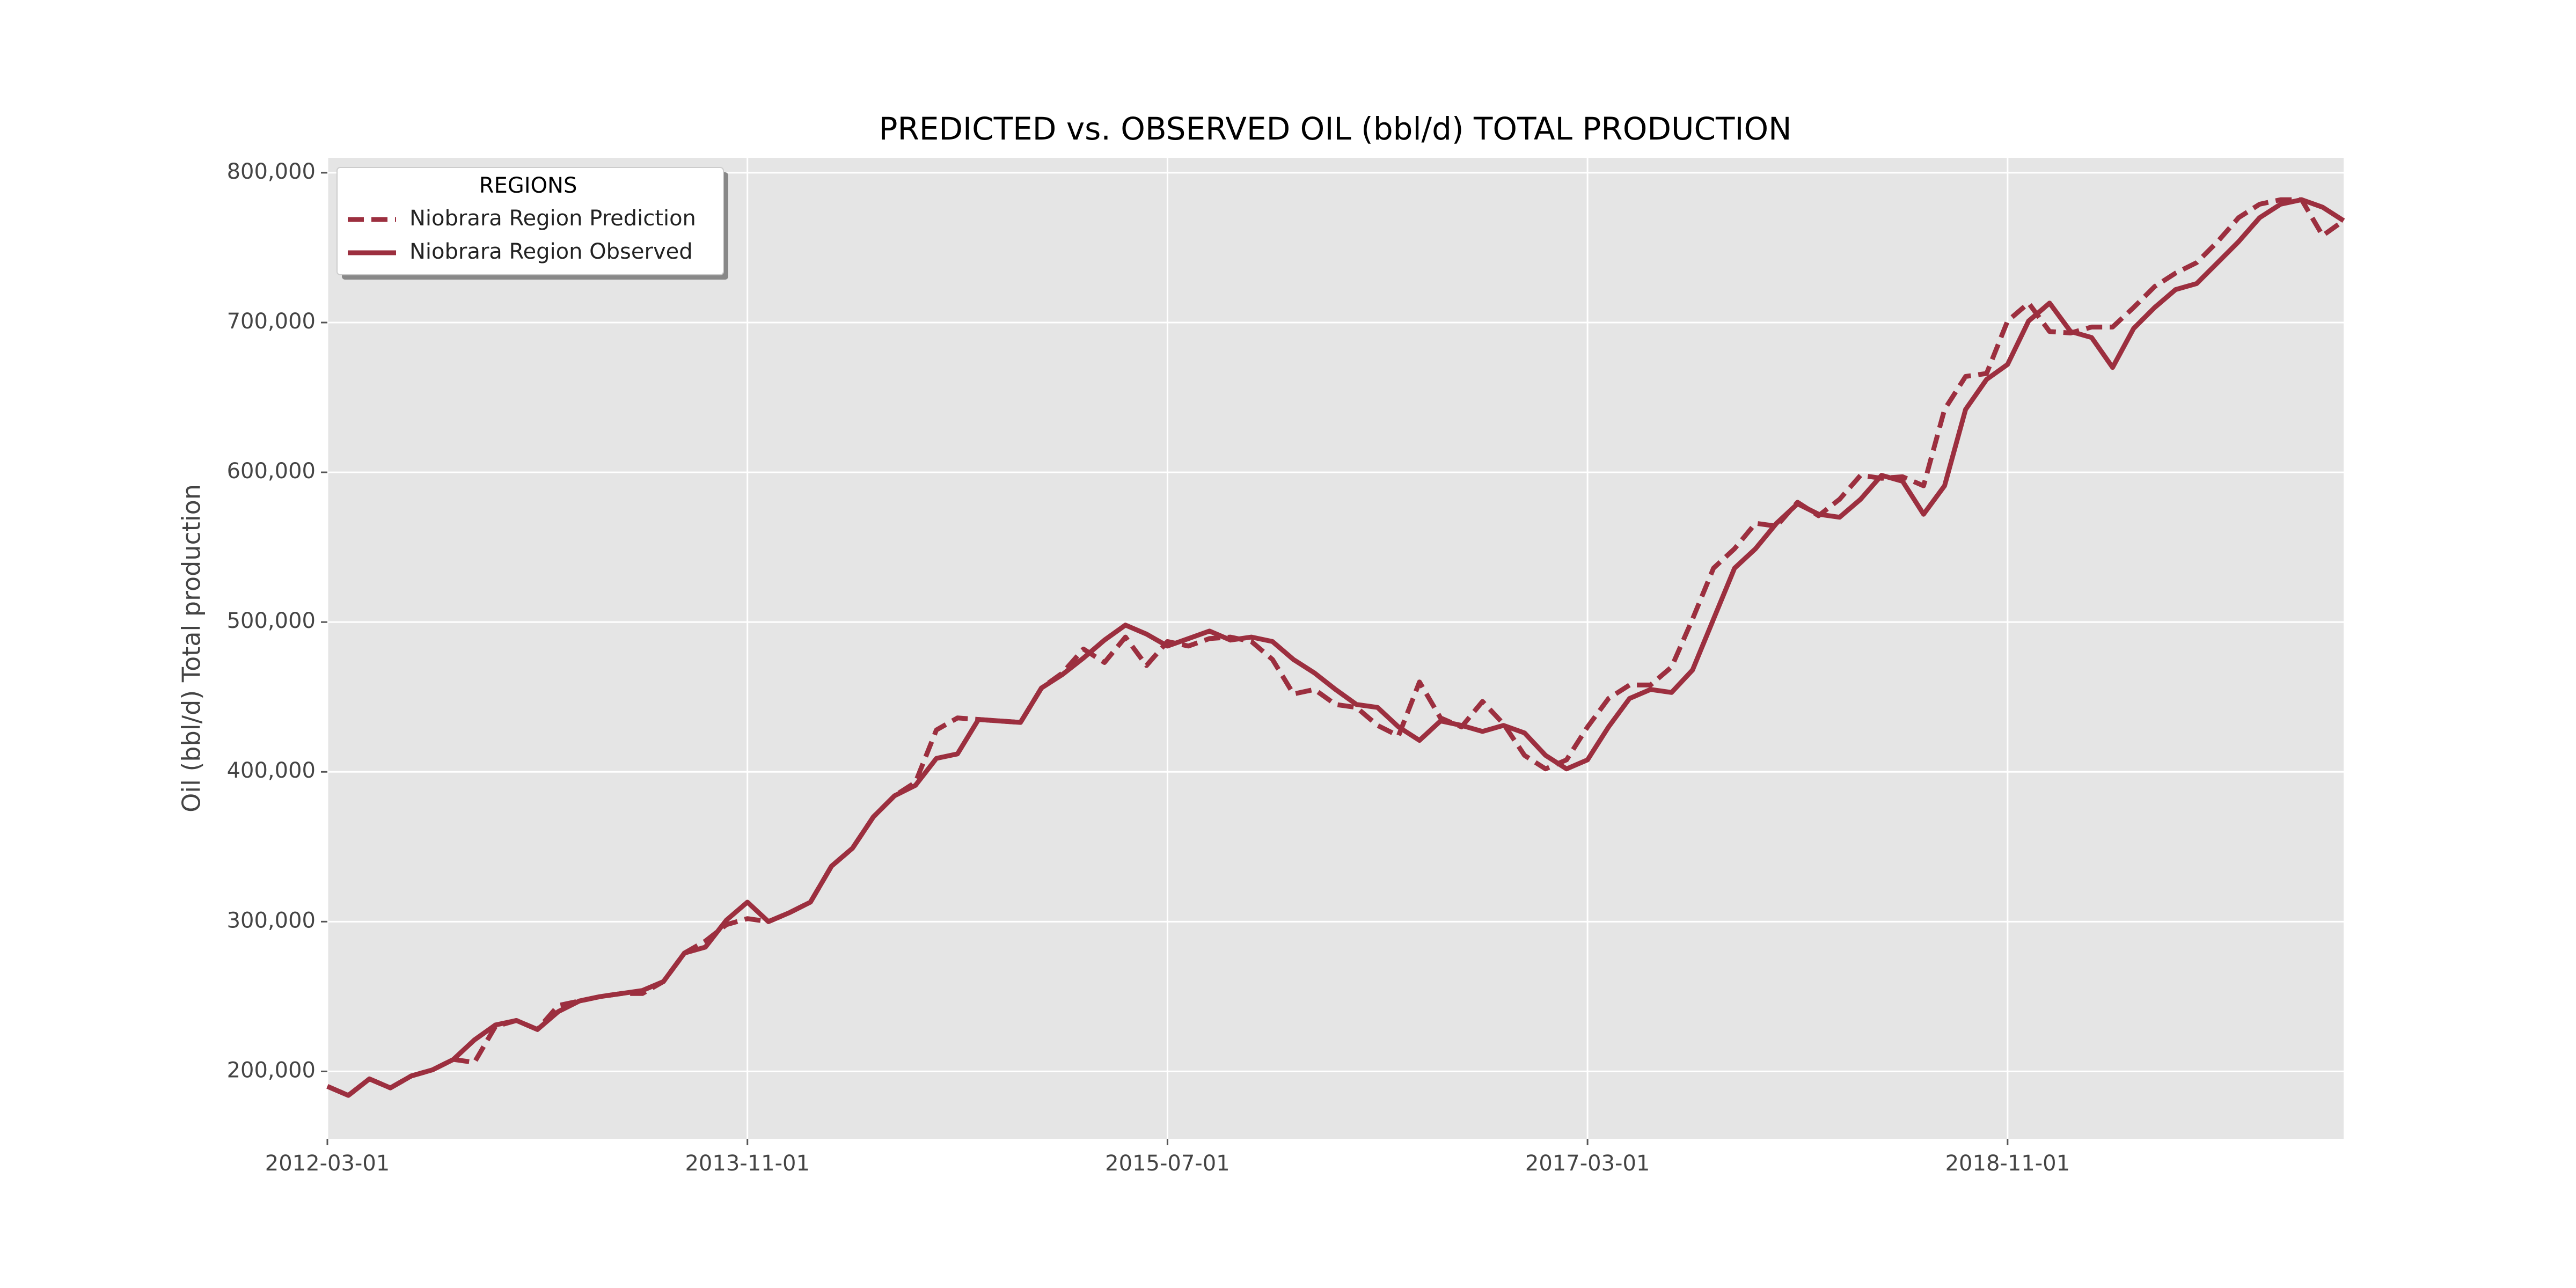  What do you see at coordinates (552, 218) in the screenshot?
I see `legend-label: Niobrara Region Prediction` at bounding box center [552, 218].